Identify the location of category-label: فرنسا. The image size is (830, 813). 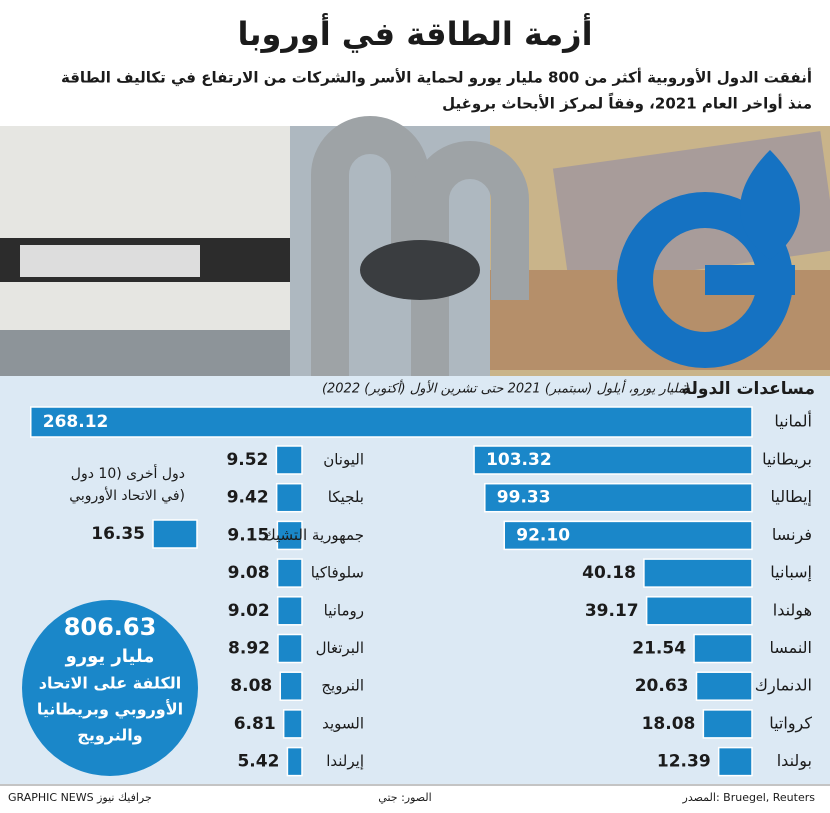
(792, 535).